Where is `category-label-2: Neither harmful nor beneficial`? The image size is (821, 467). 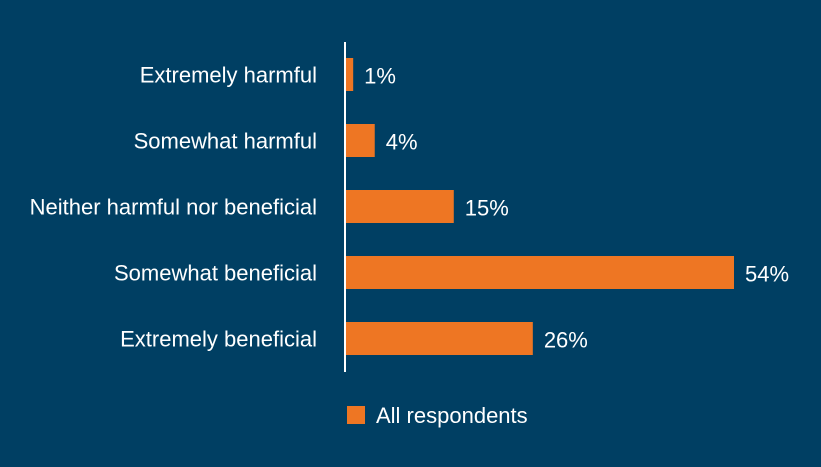 category-label-2: Neither harmful nor beneficial is located at coordinates (173, 207).